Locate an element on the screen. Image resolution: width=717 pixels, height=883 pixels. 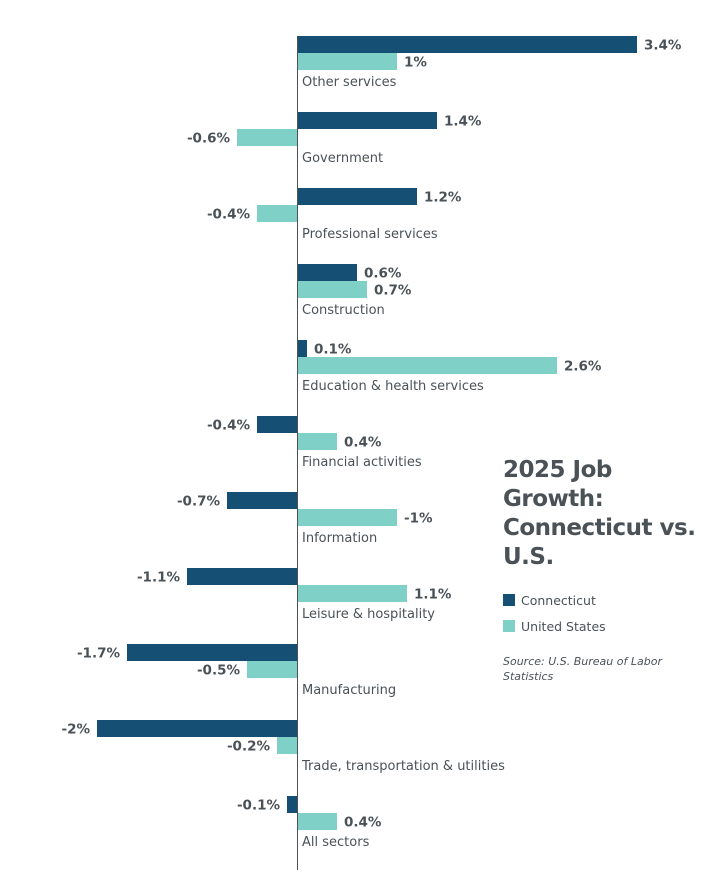
data-label: -1.1% is located at coordinates (159, 578).